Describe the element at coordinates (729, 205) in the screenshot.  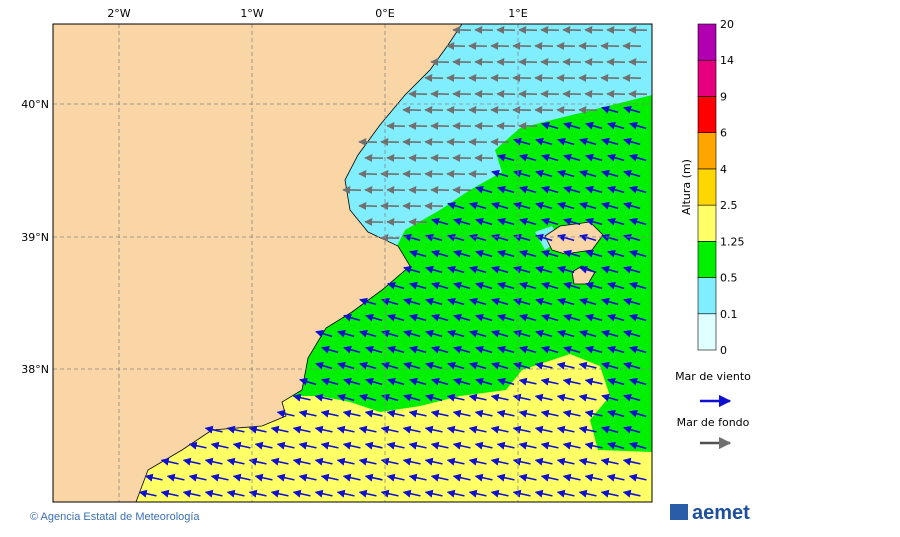
I see `colorbar-tick-label: 2.5` at that location.